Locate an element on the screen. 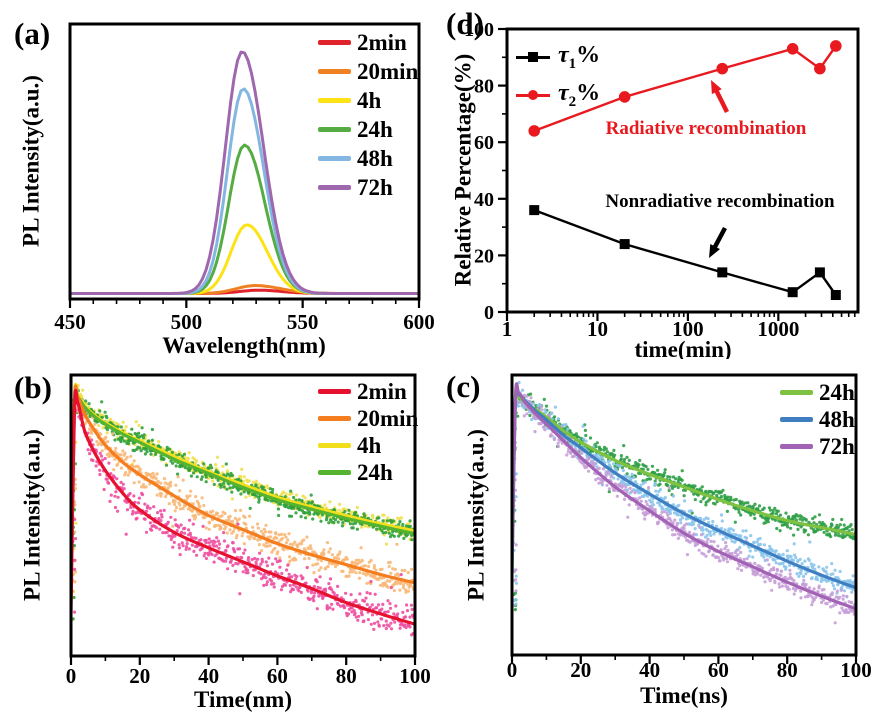 The image size is (886, 718). panel-b-legend: 2min 20min 4h 24h is located at coordinates (368, 432).